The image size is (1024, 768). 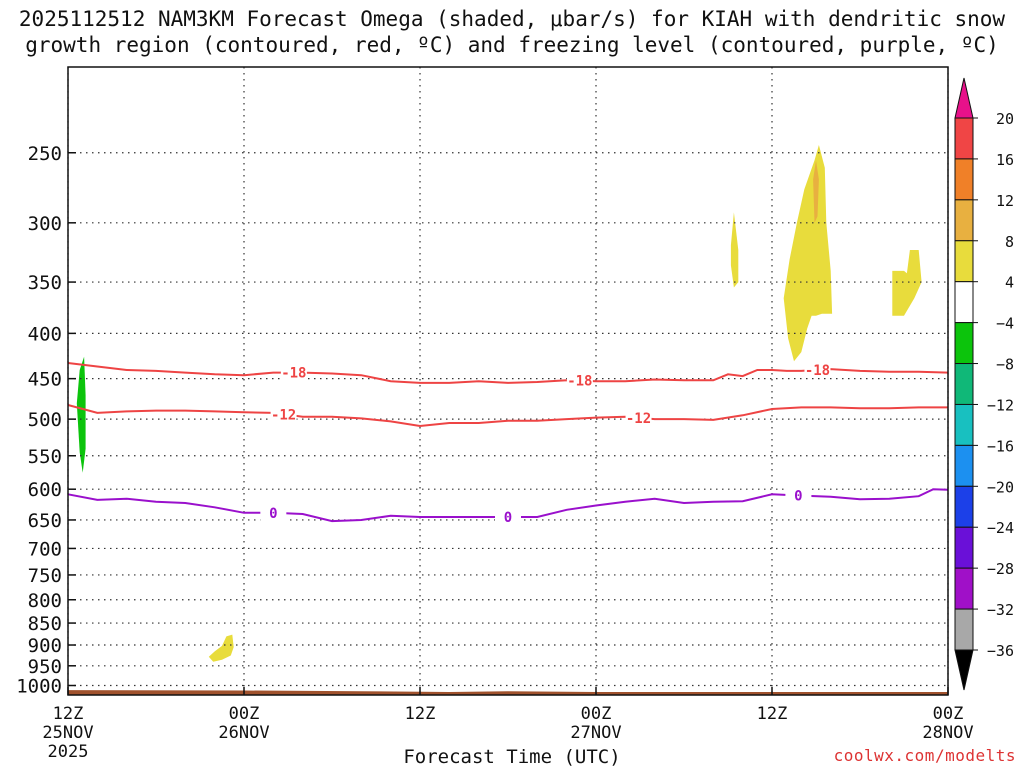 I want to click on y-tick-label-350: 350, so click(x=45, y=283).